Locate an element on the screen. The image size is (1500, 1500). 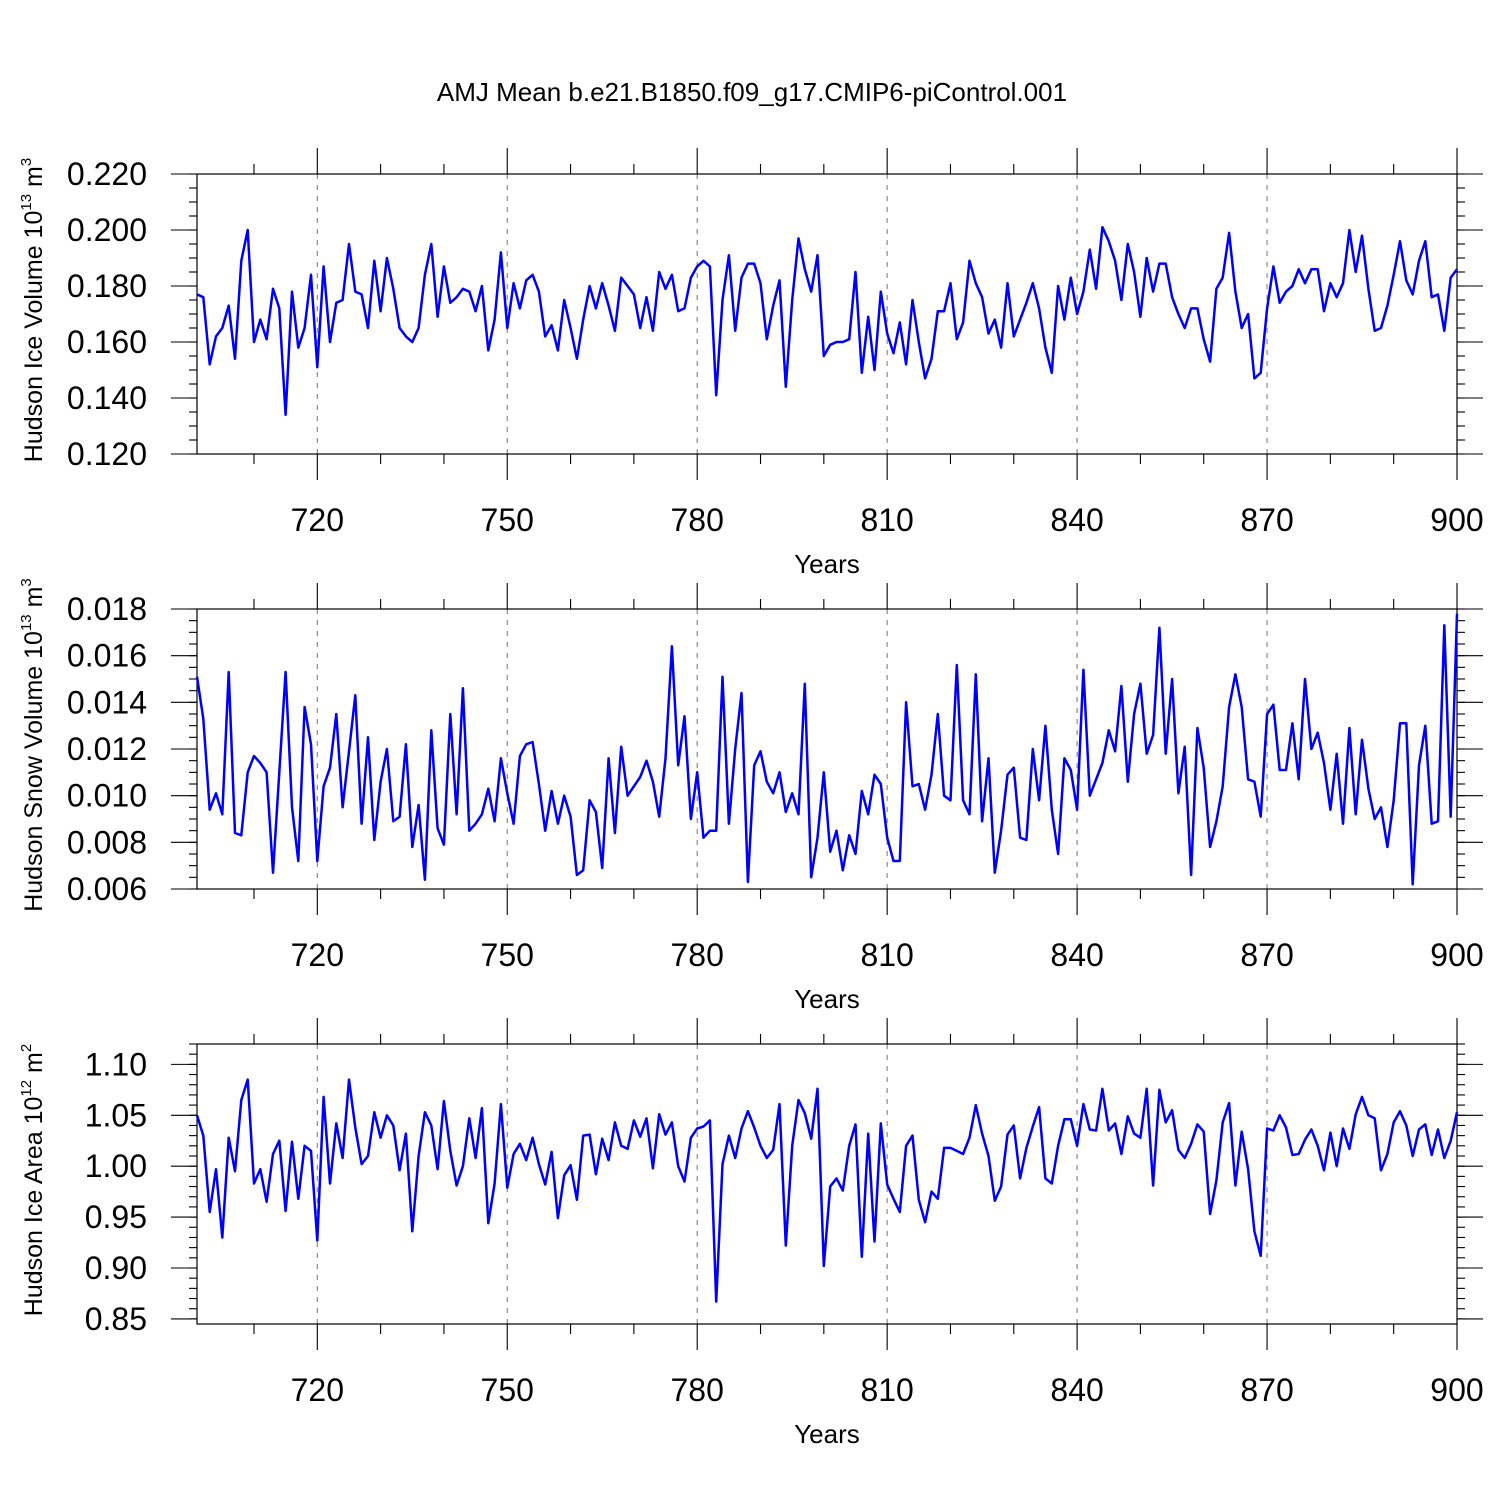
y-tick-label: 0.220 is located at coordinates (107, 174).